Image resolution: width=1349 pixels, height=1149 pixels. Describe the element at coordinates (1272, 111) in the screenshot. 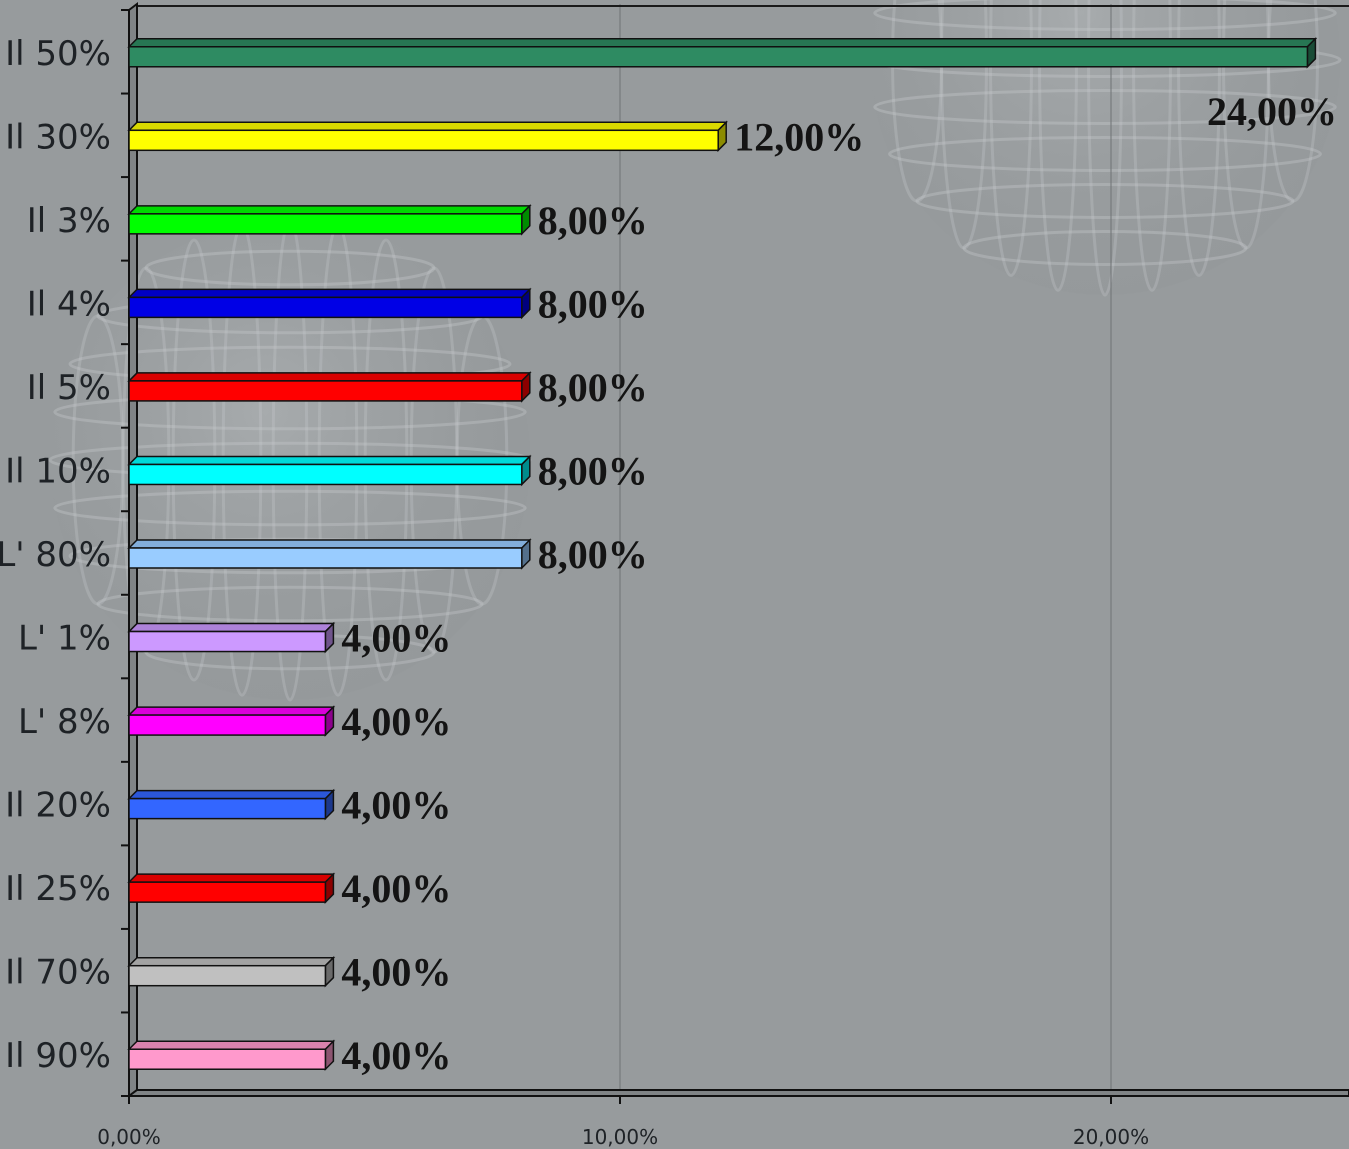

I see `data-label: 24,00%` at that location.